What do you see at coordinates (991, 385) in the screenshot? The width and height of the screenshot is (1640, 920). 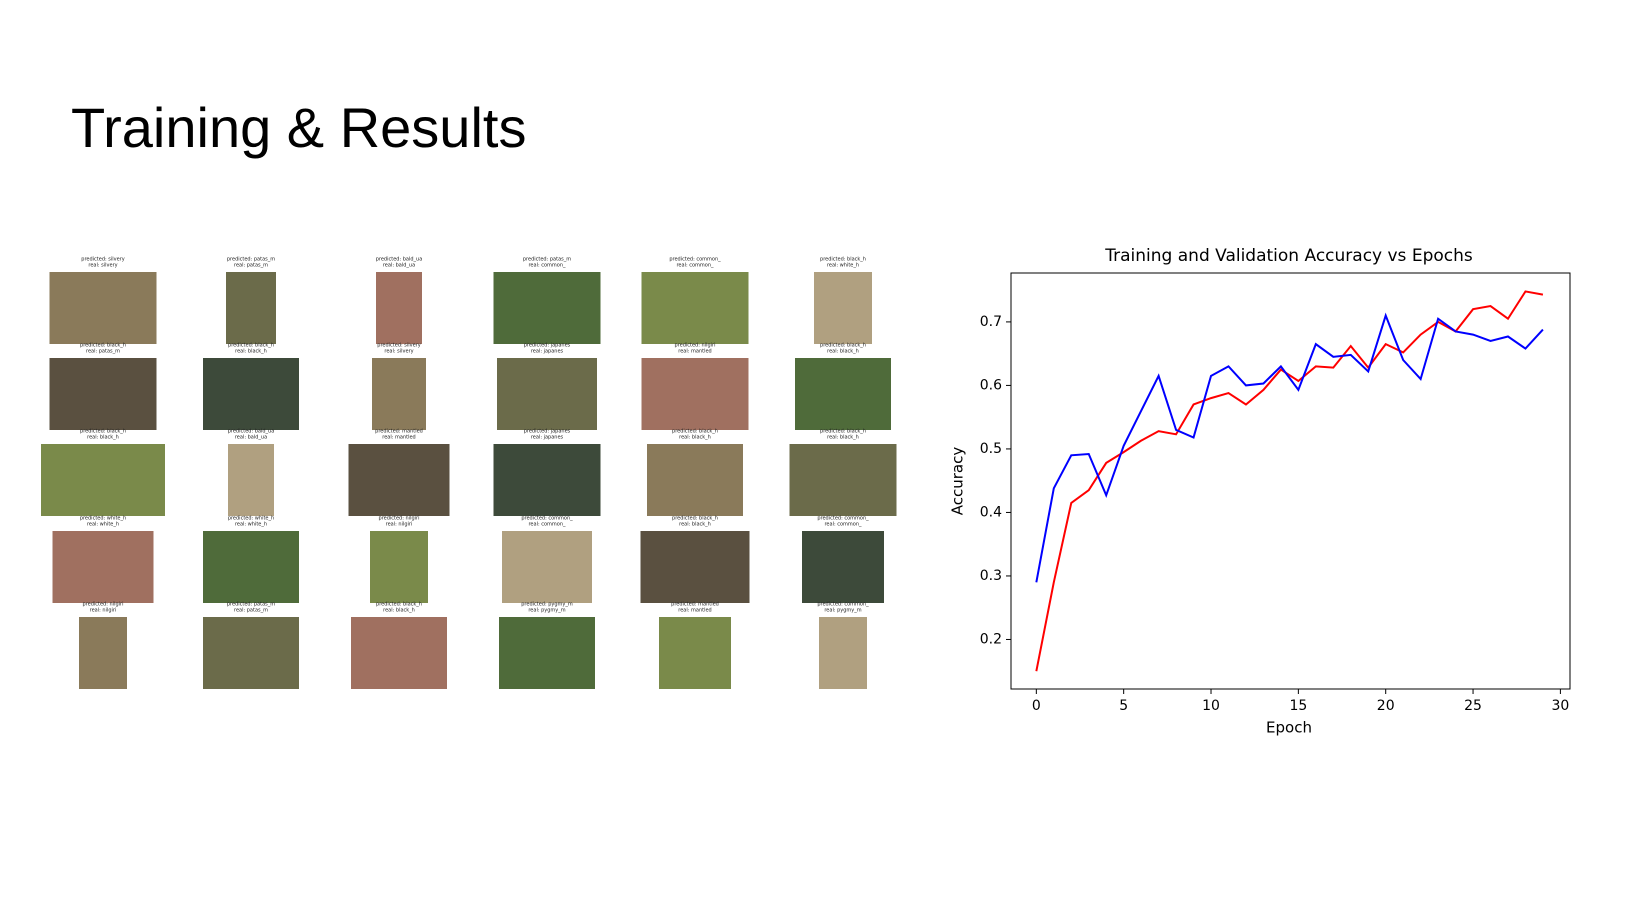 I see `y-tick-label: 0.6` at bounding box center [991, 385].